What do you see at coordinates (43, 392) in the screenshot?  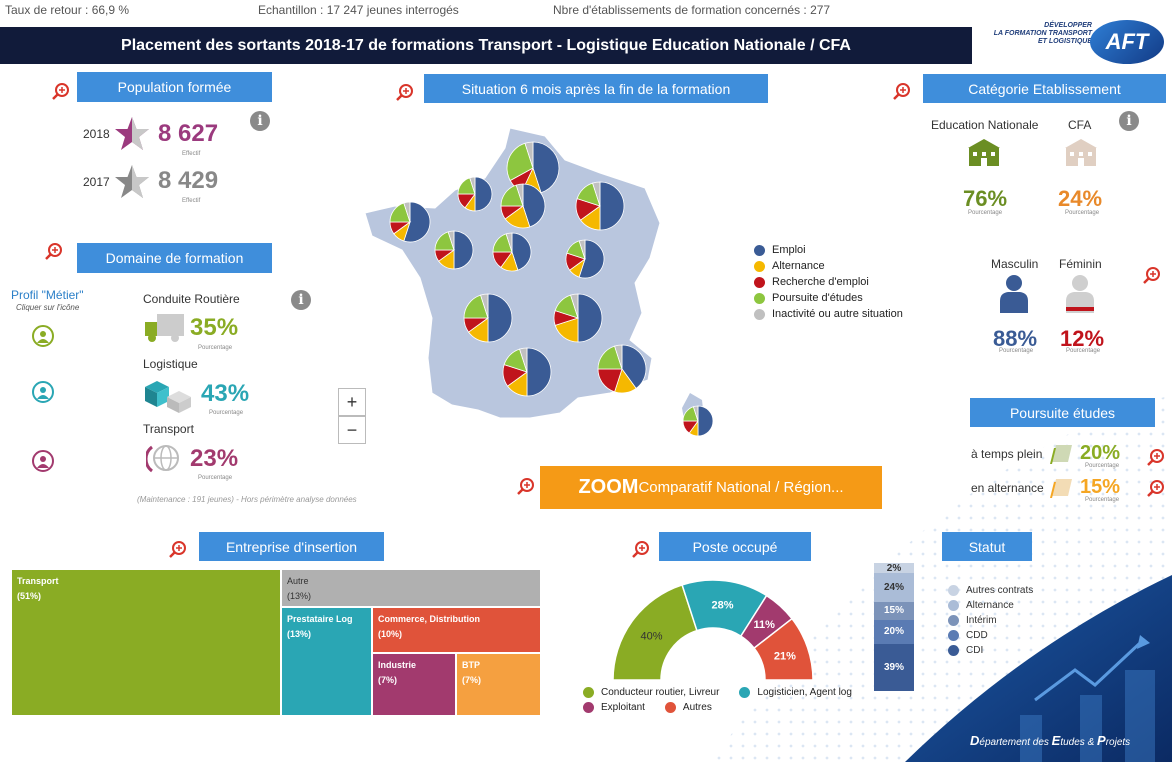 I see `profil-logistique-icon` at bounding box center [43, 392].